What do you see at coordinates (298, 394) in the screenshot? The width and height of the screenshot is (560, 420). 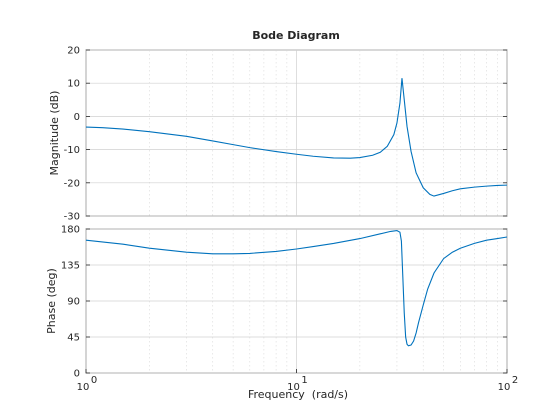 I see `x-axis-label: Frequency (rad/s)` at bounding box center [298, 394].